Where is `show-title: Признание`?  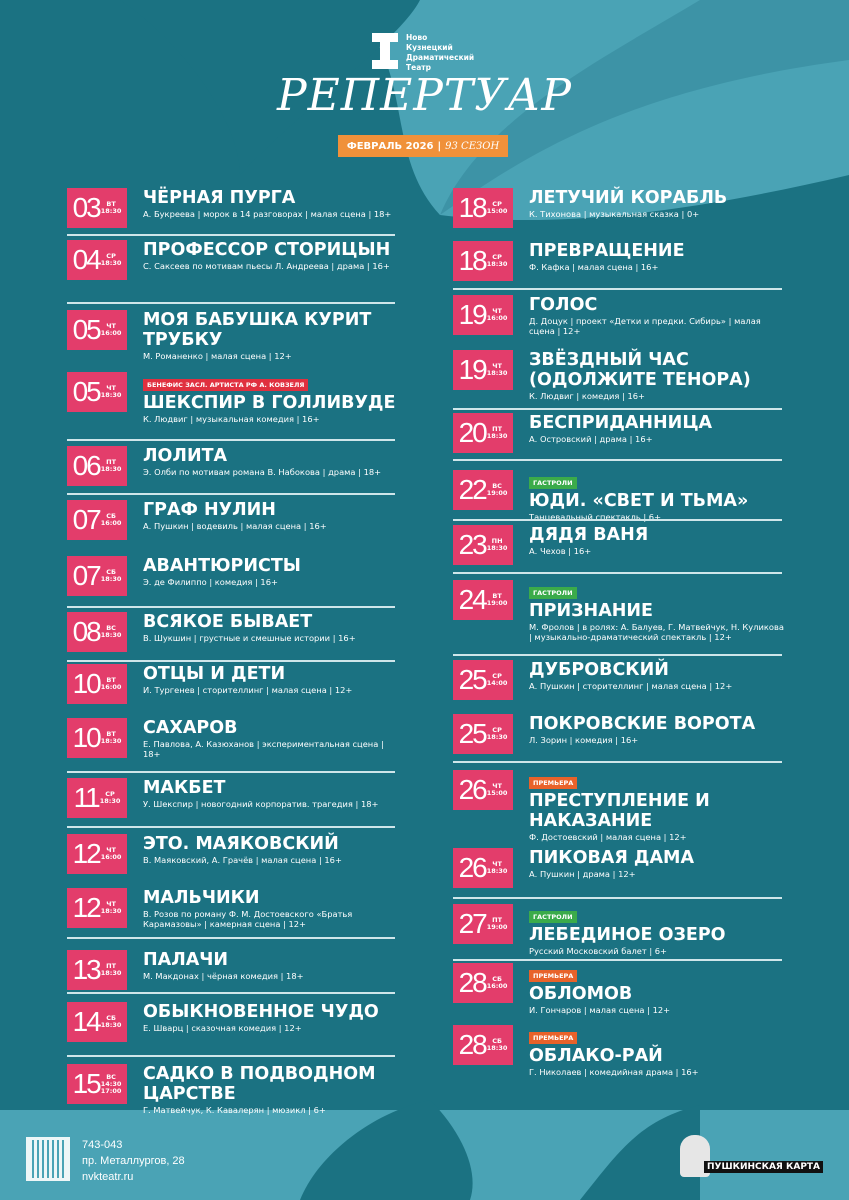
show-title: Признание is located at coordinates (591, 611).